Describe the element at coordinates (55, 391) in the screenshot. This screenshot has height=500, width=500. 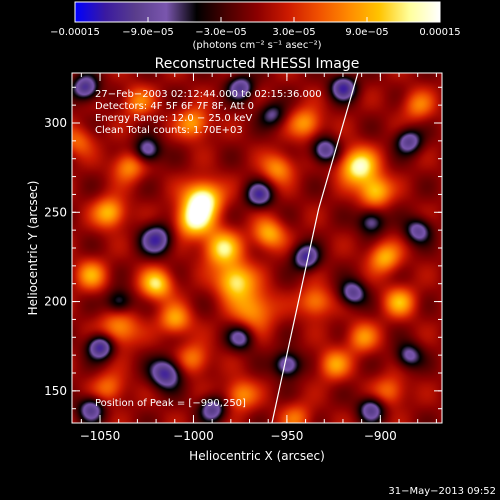
I see `y-tick-label: 150` at that location.